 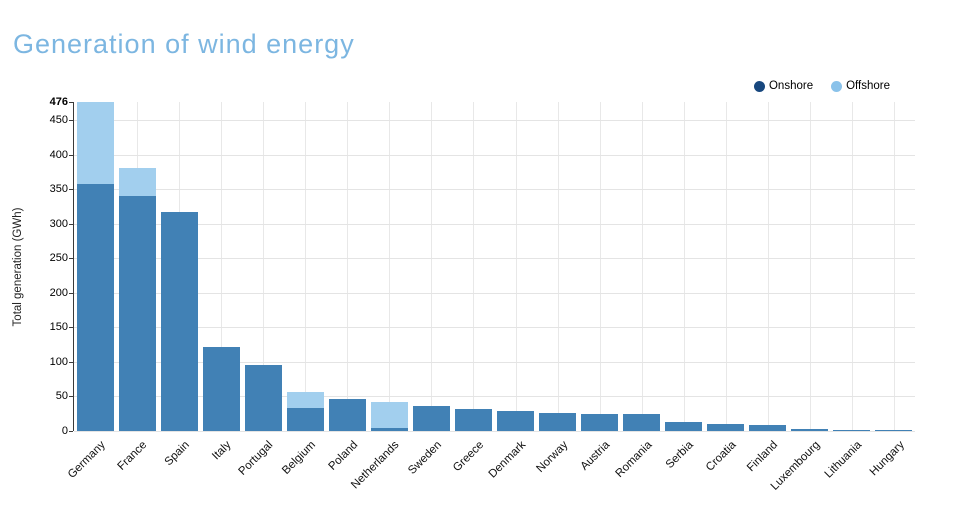 I want to click on chart-title: Generation of wind energy, so click(x=184, y=44).